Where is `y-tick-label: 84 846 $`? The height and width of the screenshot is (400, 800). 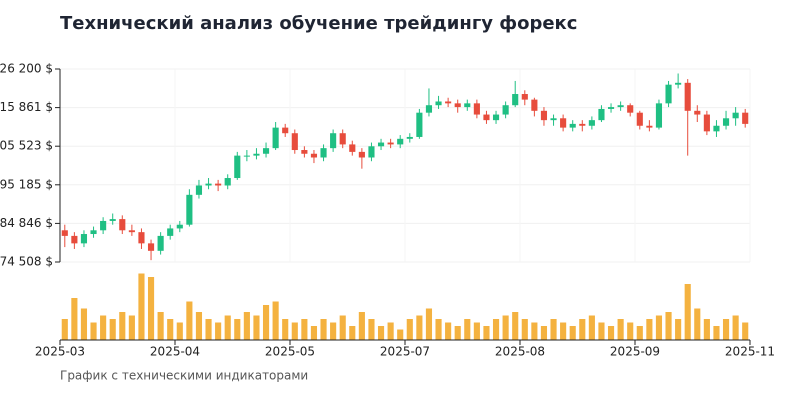 y-tick-label: 84 846 $ is located at coordinates (26, 223).